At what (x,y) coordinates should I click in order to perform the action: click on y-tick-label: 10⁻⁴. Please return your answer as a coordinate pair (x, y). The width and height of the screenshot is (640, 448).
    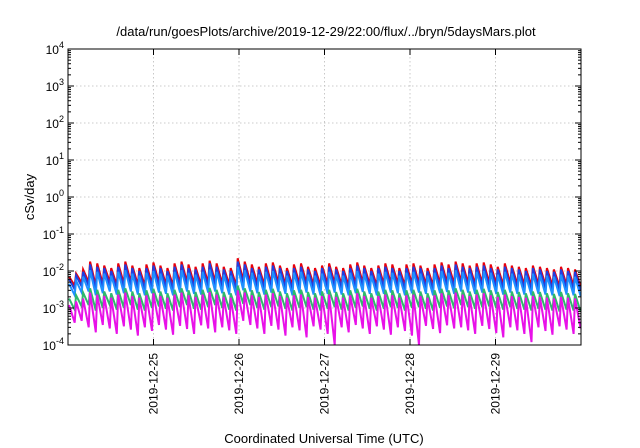
    Looking at the image, I should click on (53, 344).